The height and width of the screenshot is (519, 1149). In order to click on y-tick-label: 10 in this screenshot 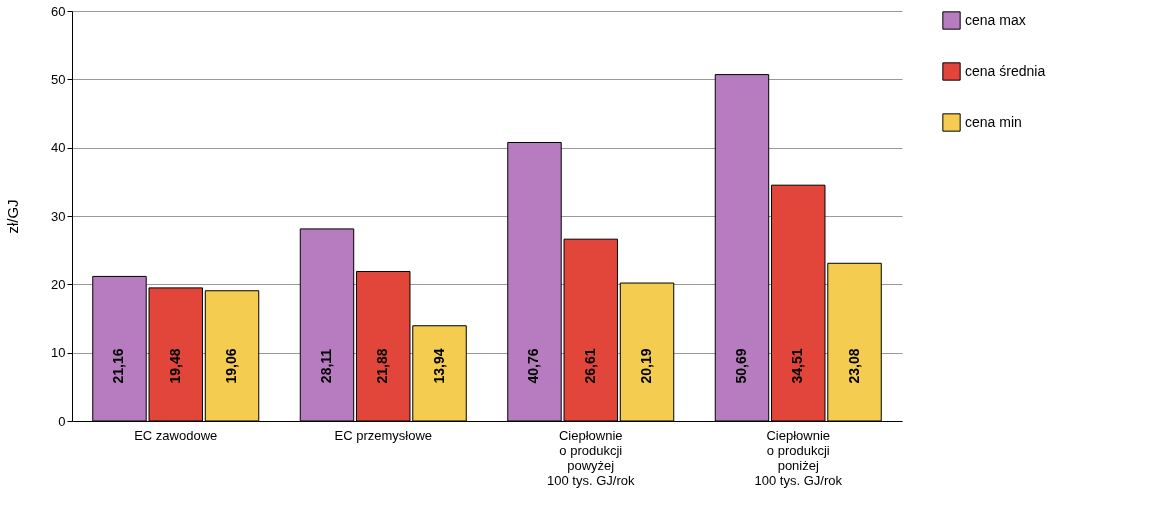, I will do `click(58, 353)`.